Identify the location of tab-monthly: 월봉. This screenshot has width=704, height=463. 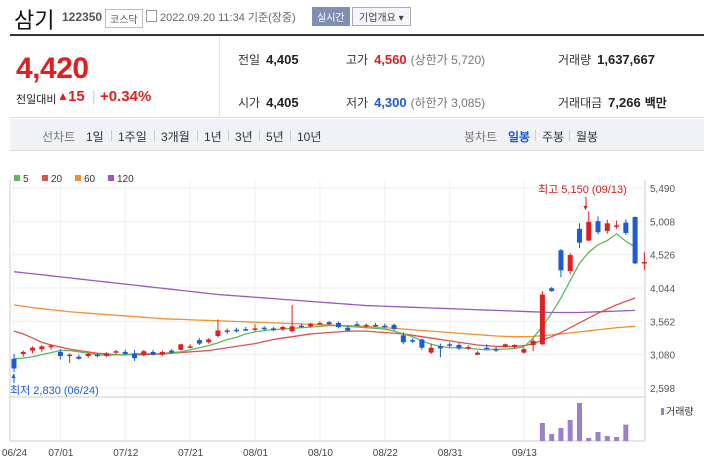
(587, 137).